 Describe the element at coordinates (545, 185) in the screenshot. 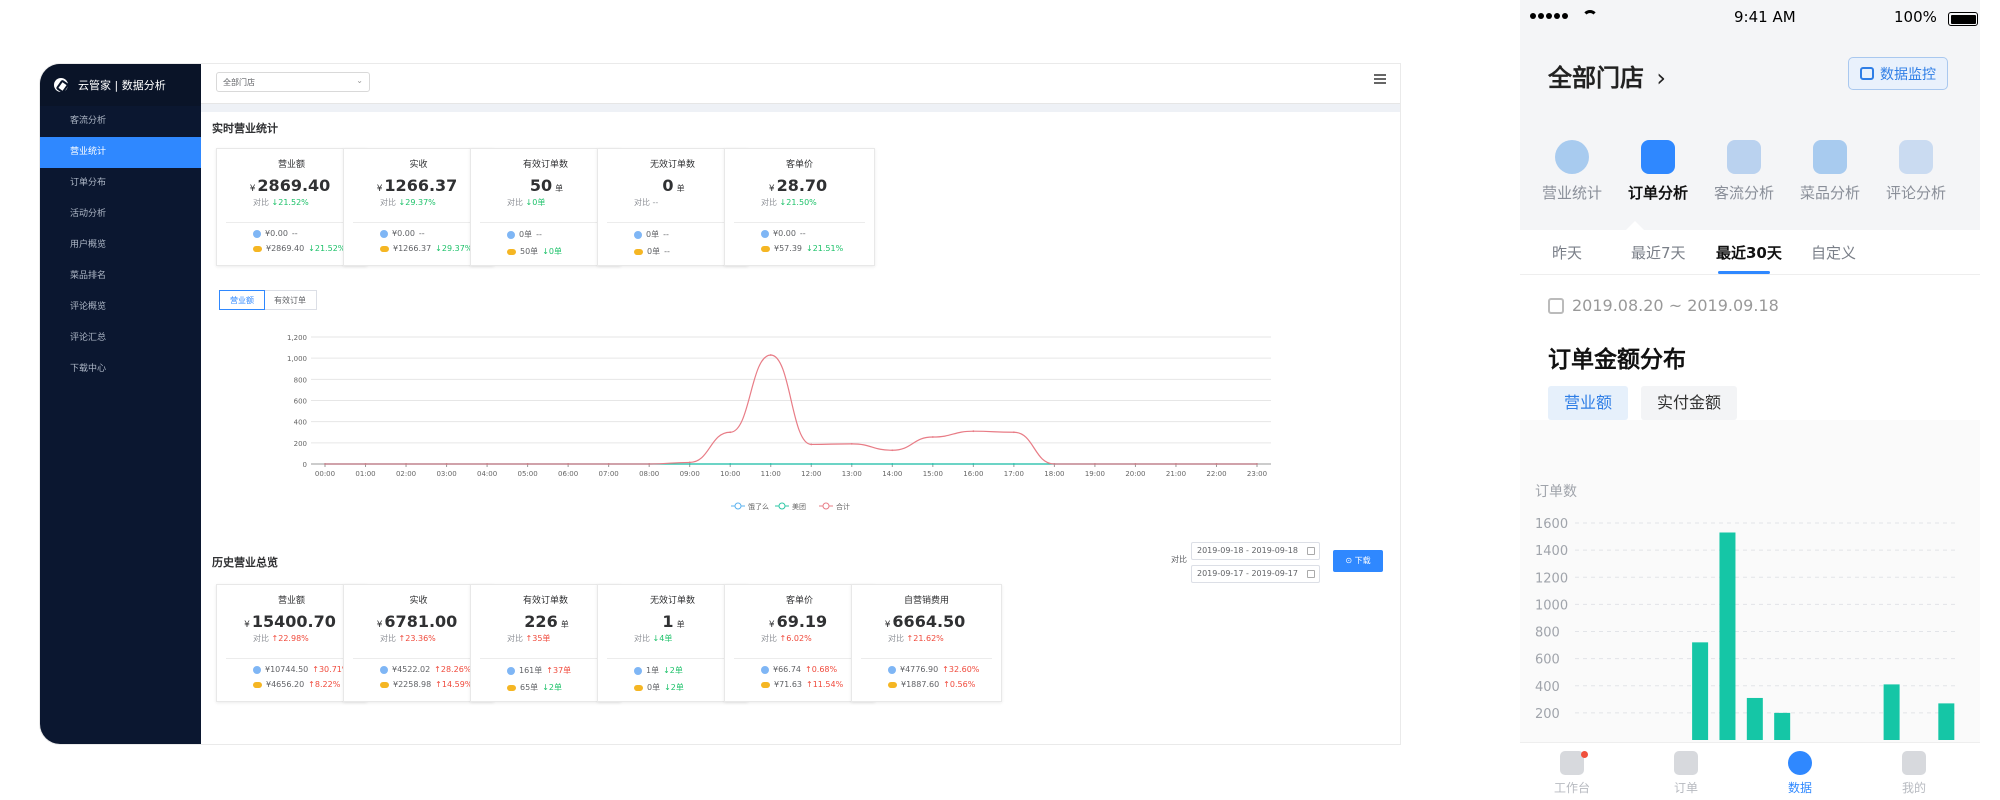

I see `kpi-value-row: 50 单` at that location.